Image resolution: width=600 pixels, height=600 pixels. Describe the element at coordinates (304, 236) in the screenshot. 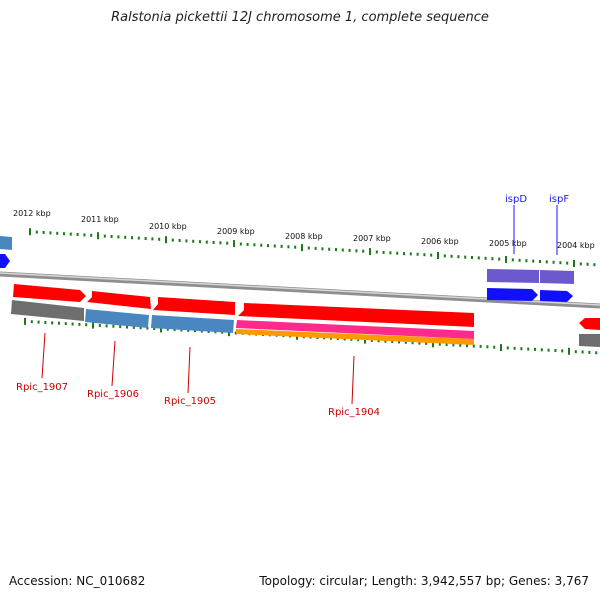

I see `kbp-label: 2008 kbp` at that location.